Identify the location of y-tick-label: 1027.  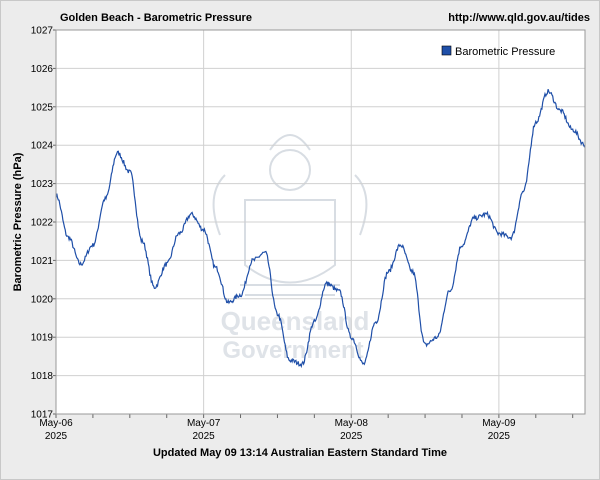
(42, 31).